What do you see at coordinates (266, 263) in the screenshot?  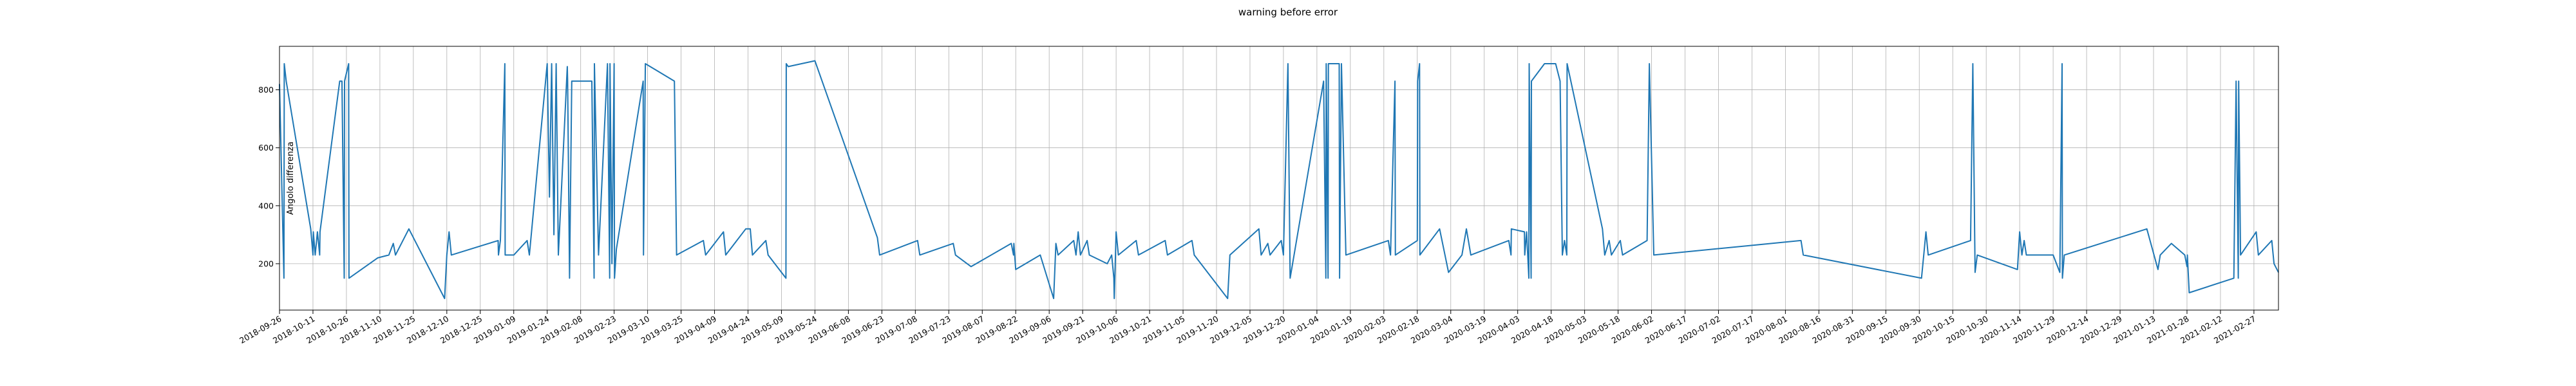 I see `y-tick-label: 200` at bounding box center [266, 263].